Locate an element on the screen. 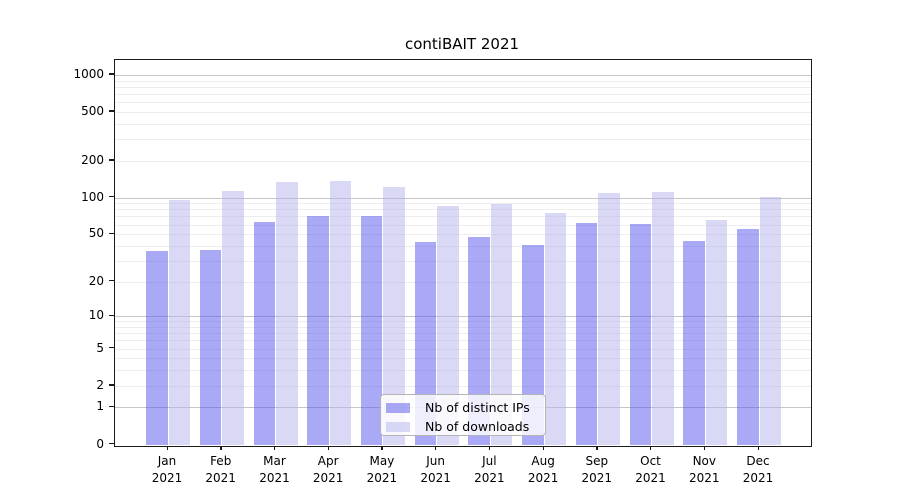 Image resolution: width=900 pixels, height=500 pixels. bar-downloads-may is located at coordinates (394, 315).